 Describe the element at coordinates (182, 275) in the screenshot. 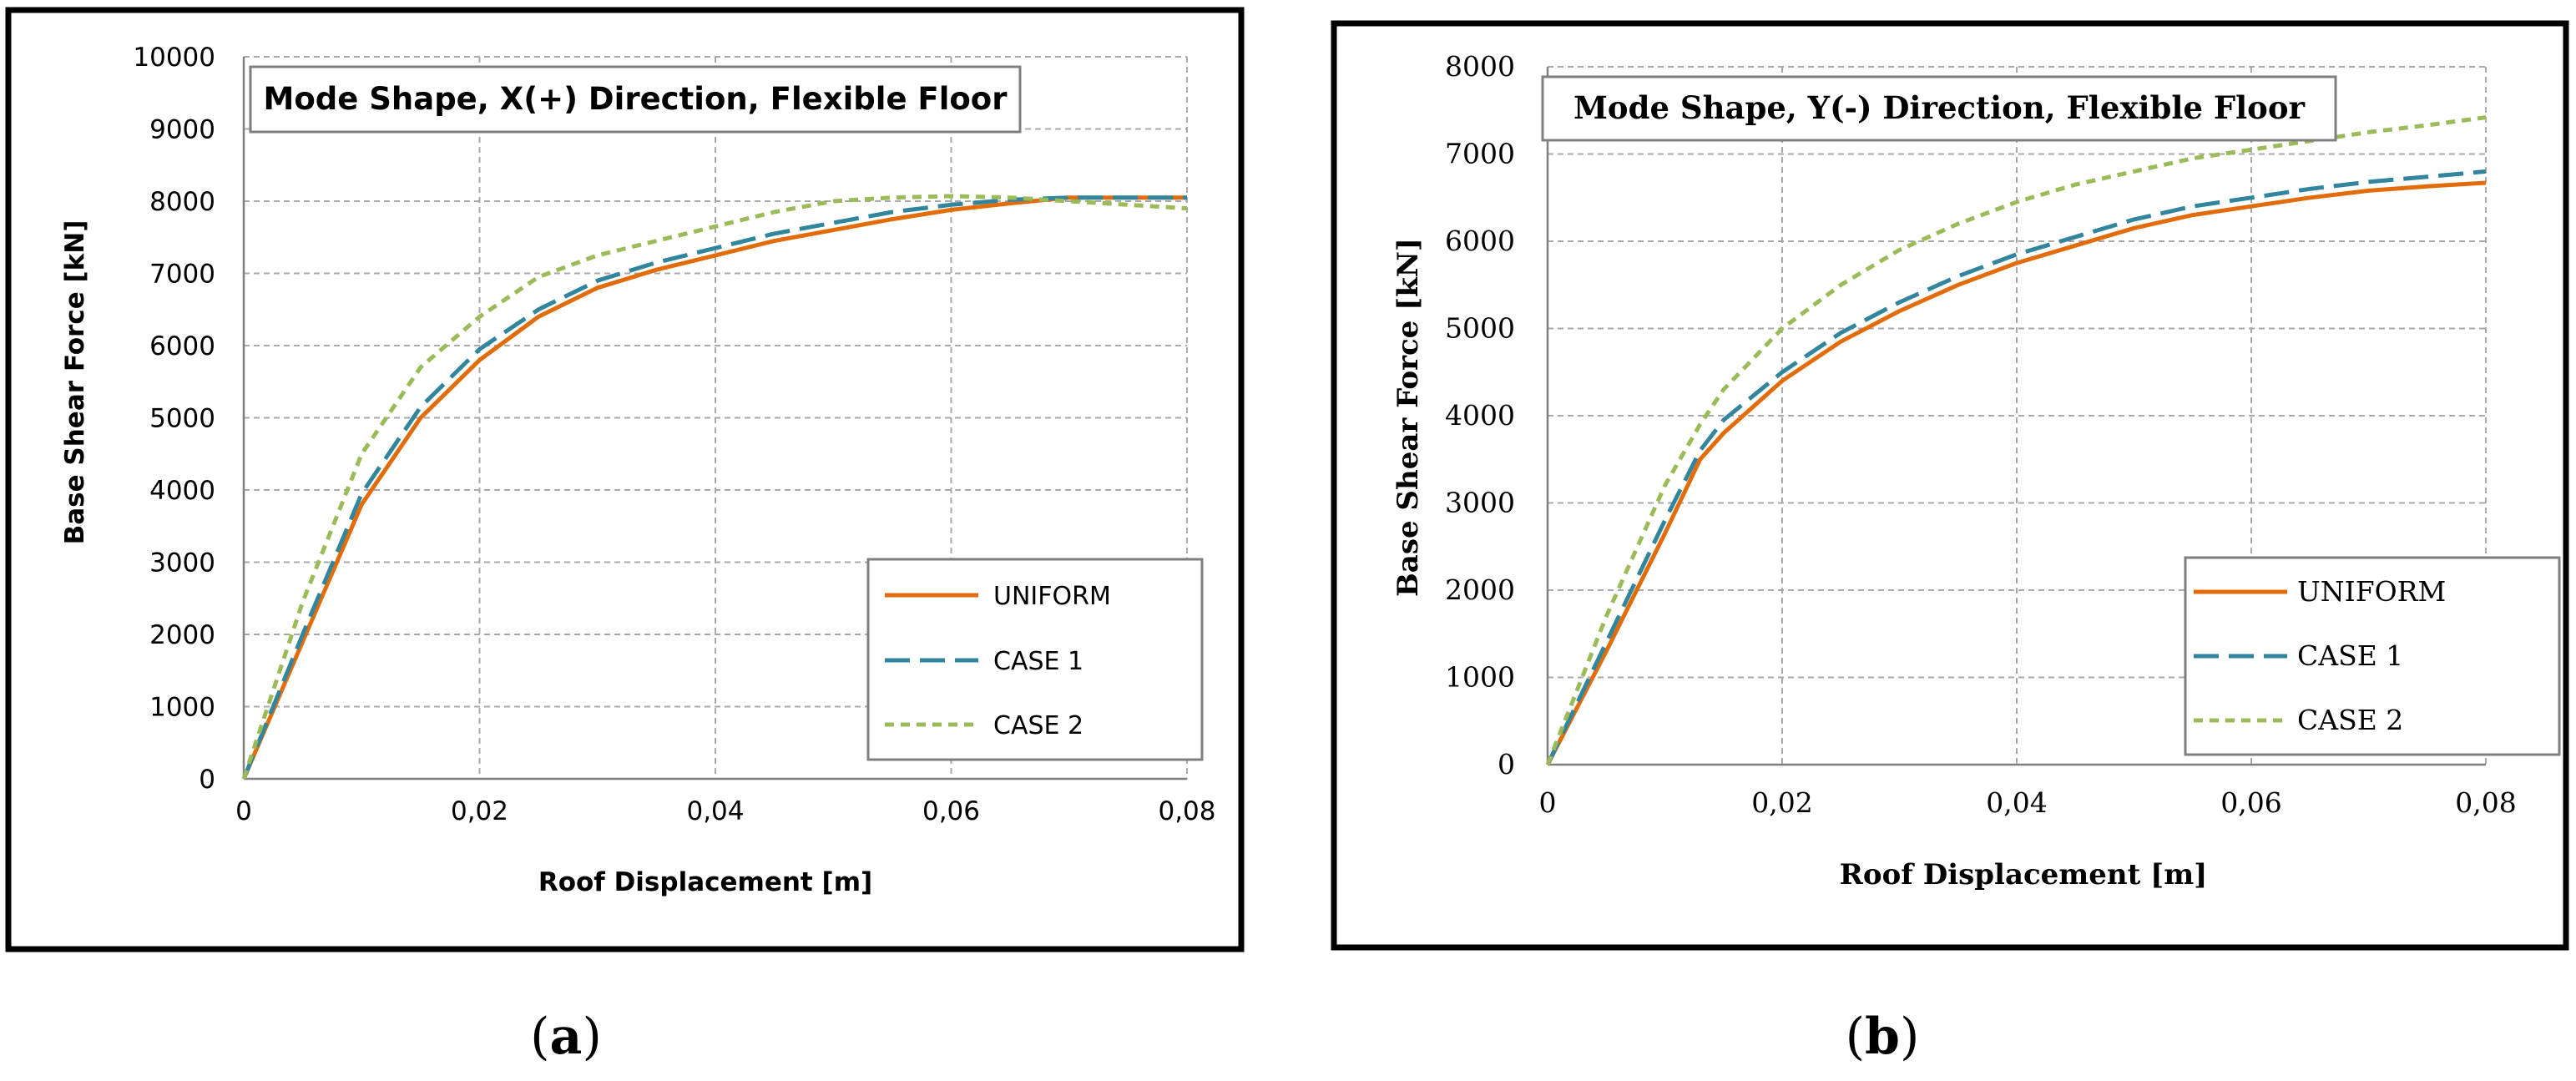

I see `chart-a-ytick-label: 7000` at that location.